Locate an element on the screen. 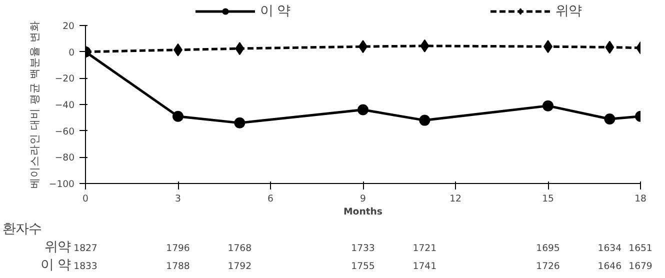  y-tick-label: −20 is located at coordinates (64, 79).